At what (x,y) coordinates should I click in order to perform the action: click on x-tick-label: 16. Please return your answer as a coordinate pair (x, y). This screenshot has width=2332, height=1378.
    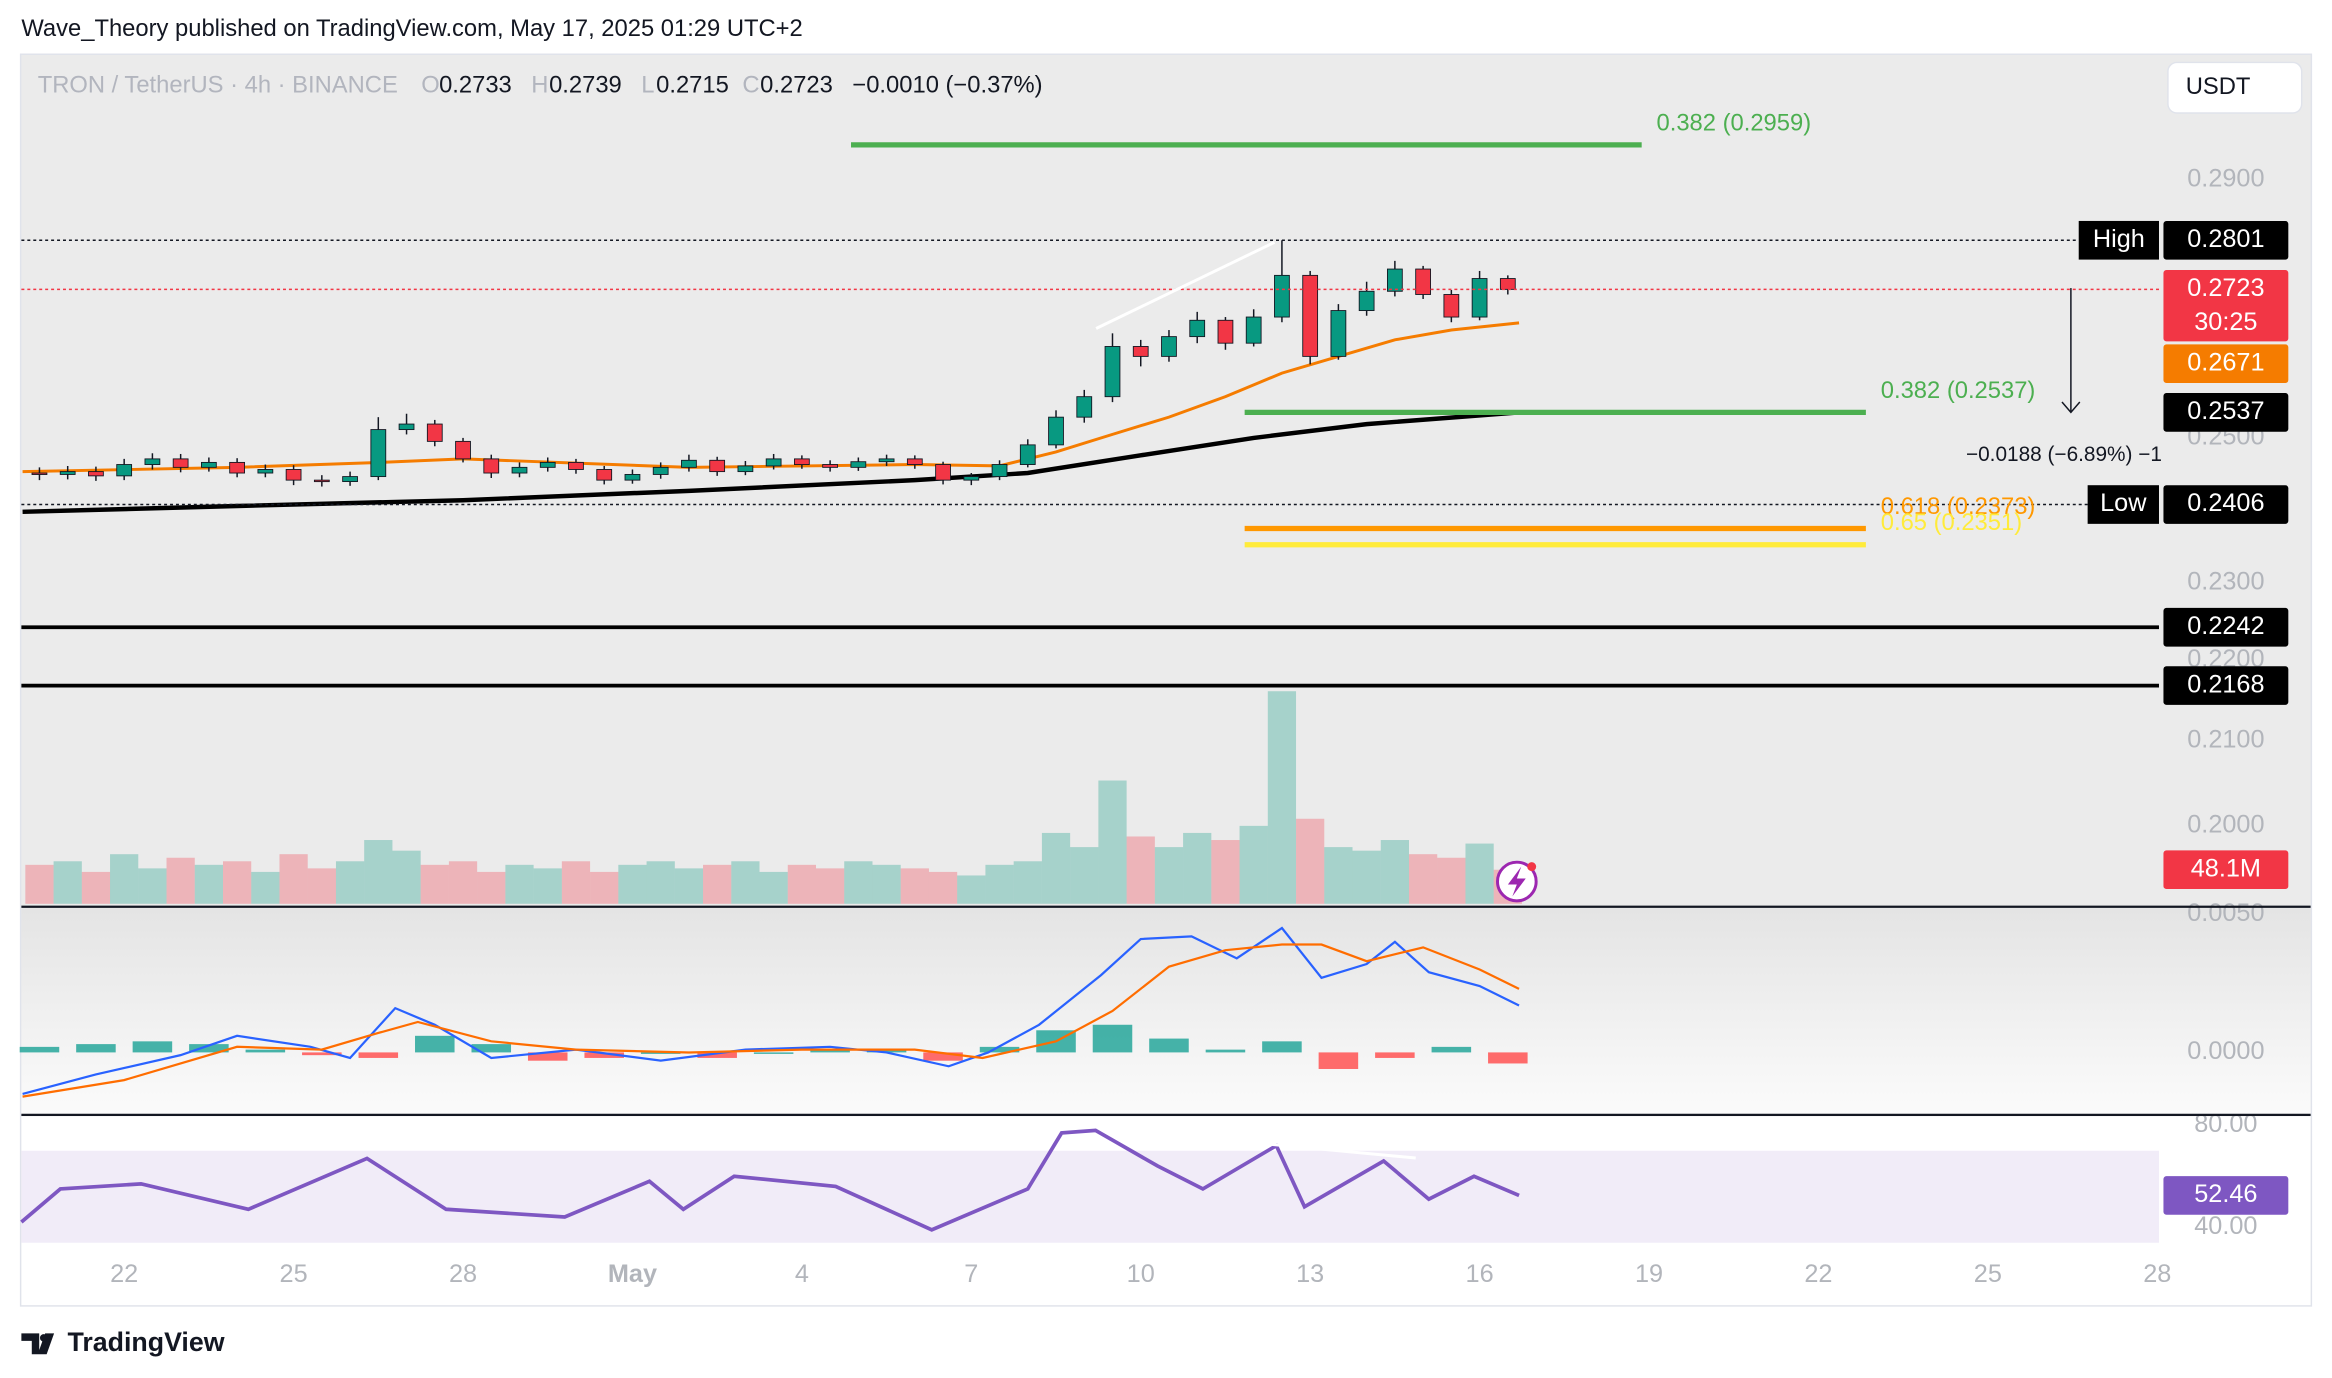
    Looking at the image, I should click on (1480, 1274).